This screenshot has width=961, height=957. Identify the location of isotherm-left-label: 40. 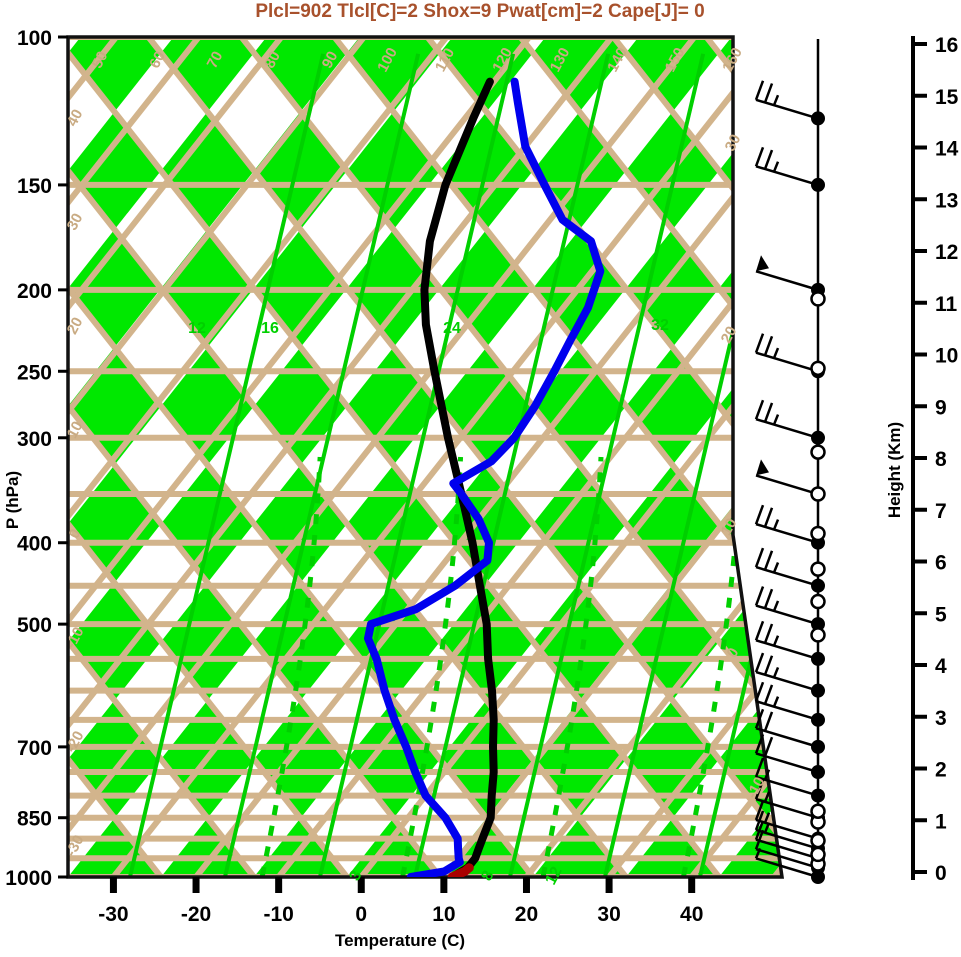
(75, 118).